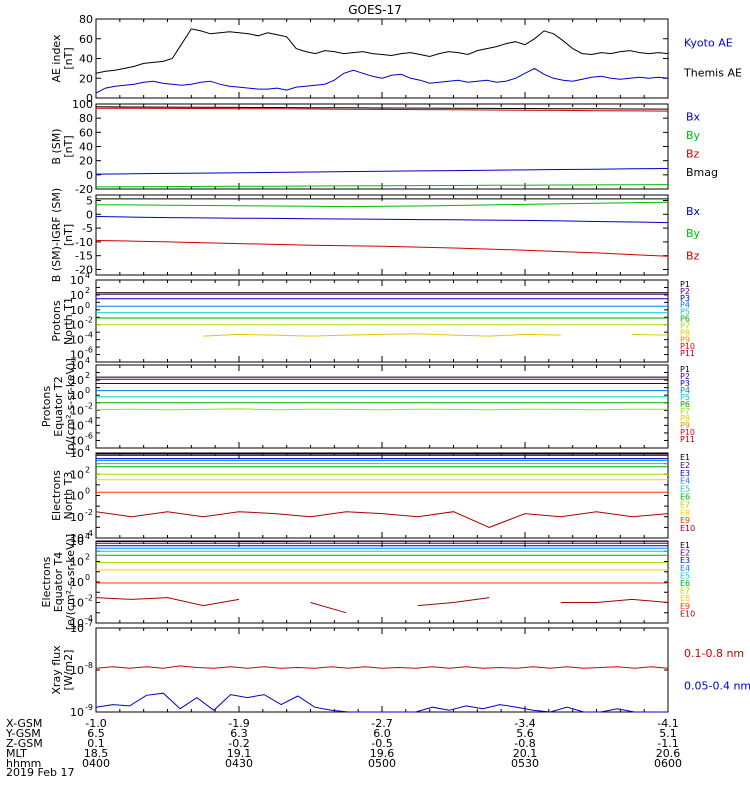 The height and width of the screenshot is (800, 750). I want to click on y-axis-label-ae: [nT], so click(68, 58).